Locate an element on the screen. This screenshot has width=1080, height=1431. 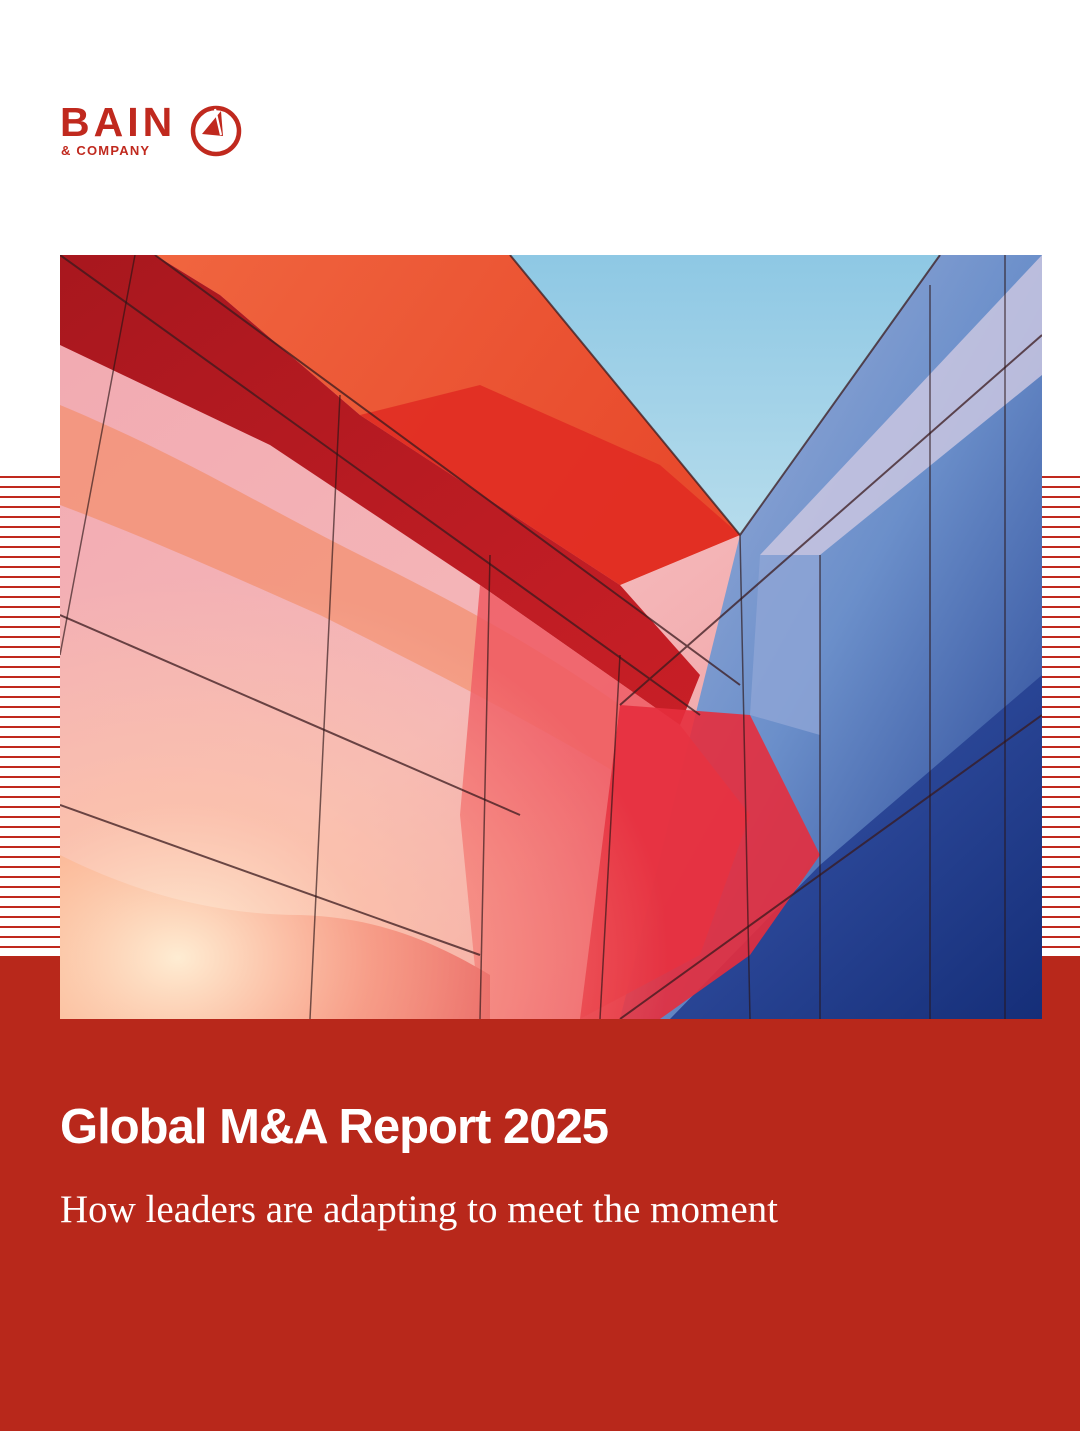
compass-logo-icon is located at coordinates (216, 131).